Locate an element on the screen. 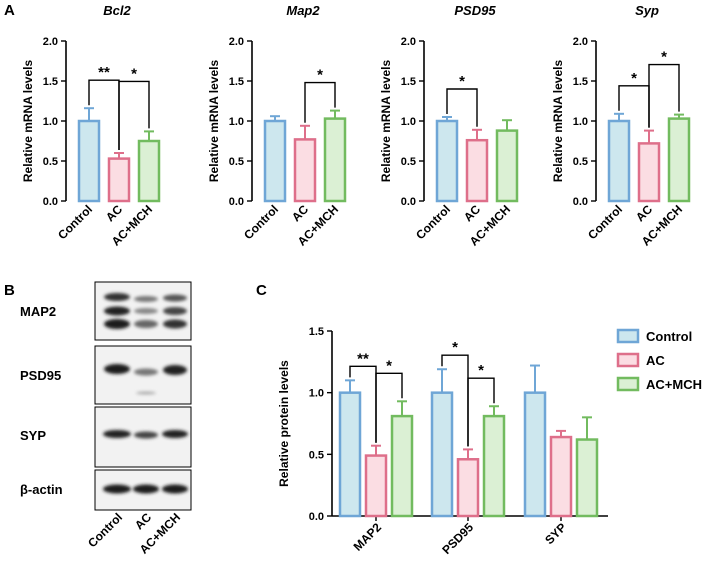  bcl2-y-tick-label-3: 1.5 is located at coordinates (50, 82).